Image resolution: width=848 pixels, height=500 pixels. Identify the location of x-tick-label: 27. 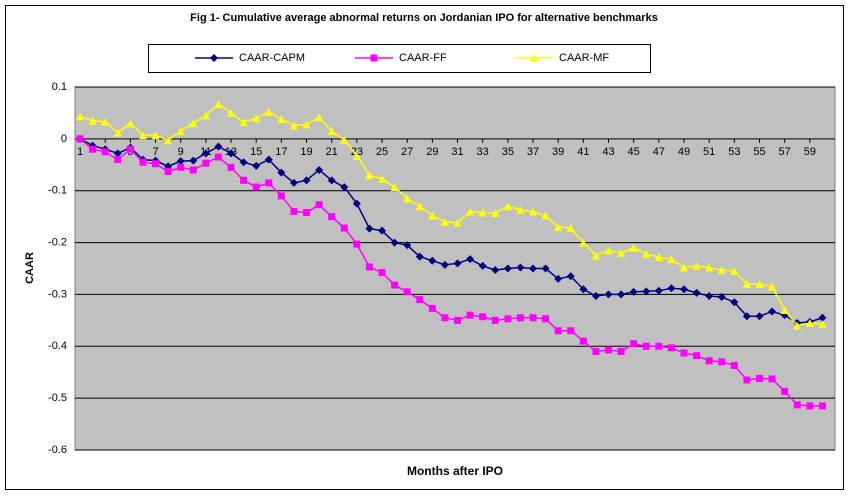
(407, 152).